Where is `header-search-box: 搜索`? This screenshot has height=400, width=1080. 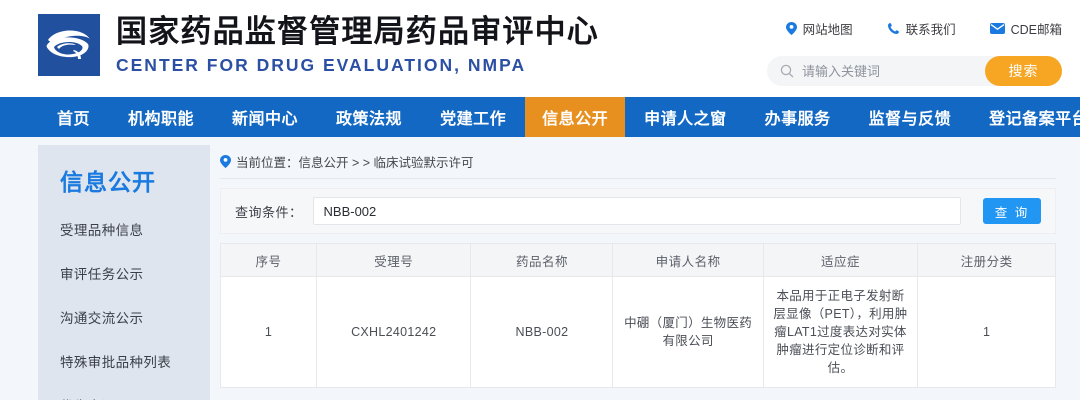 header-search-box: 搜索 is located at coordinates (914, 71).